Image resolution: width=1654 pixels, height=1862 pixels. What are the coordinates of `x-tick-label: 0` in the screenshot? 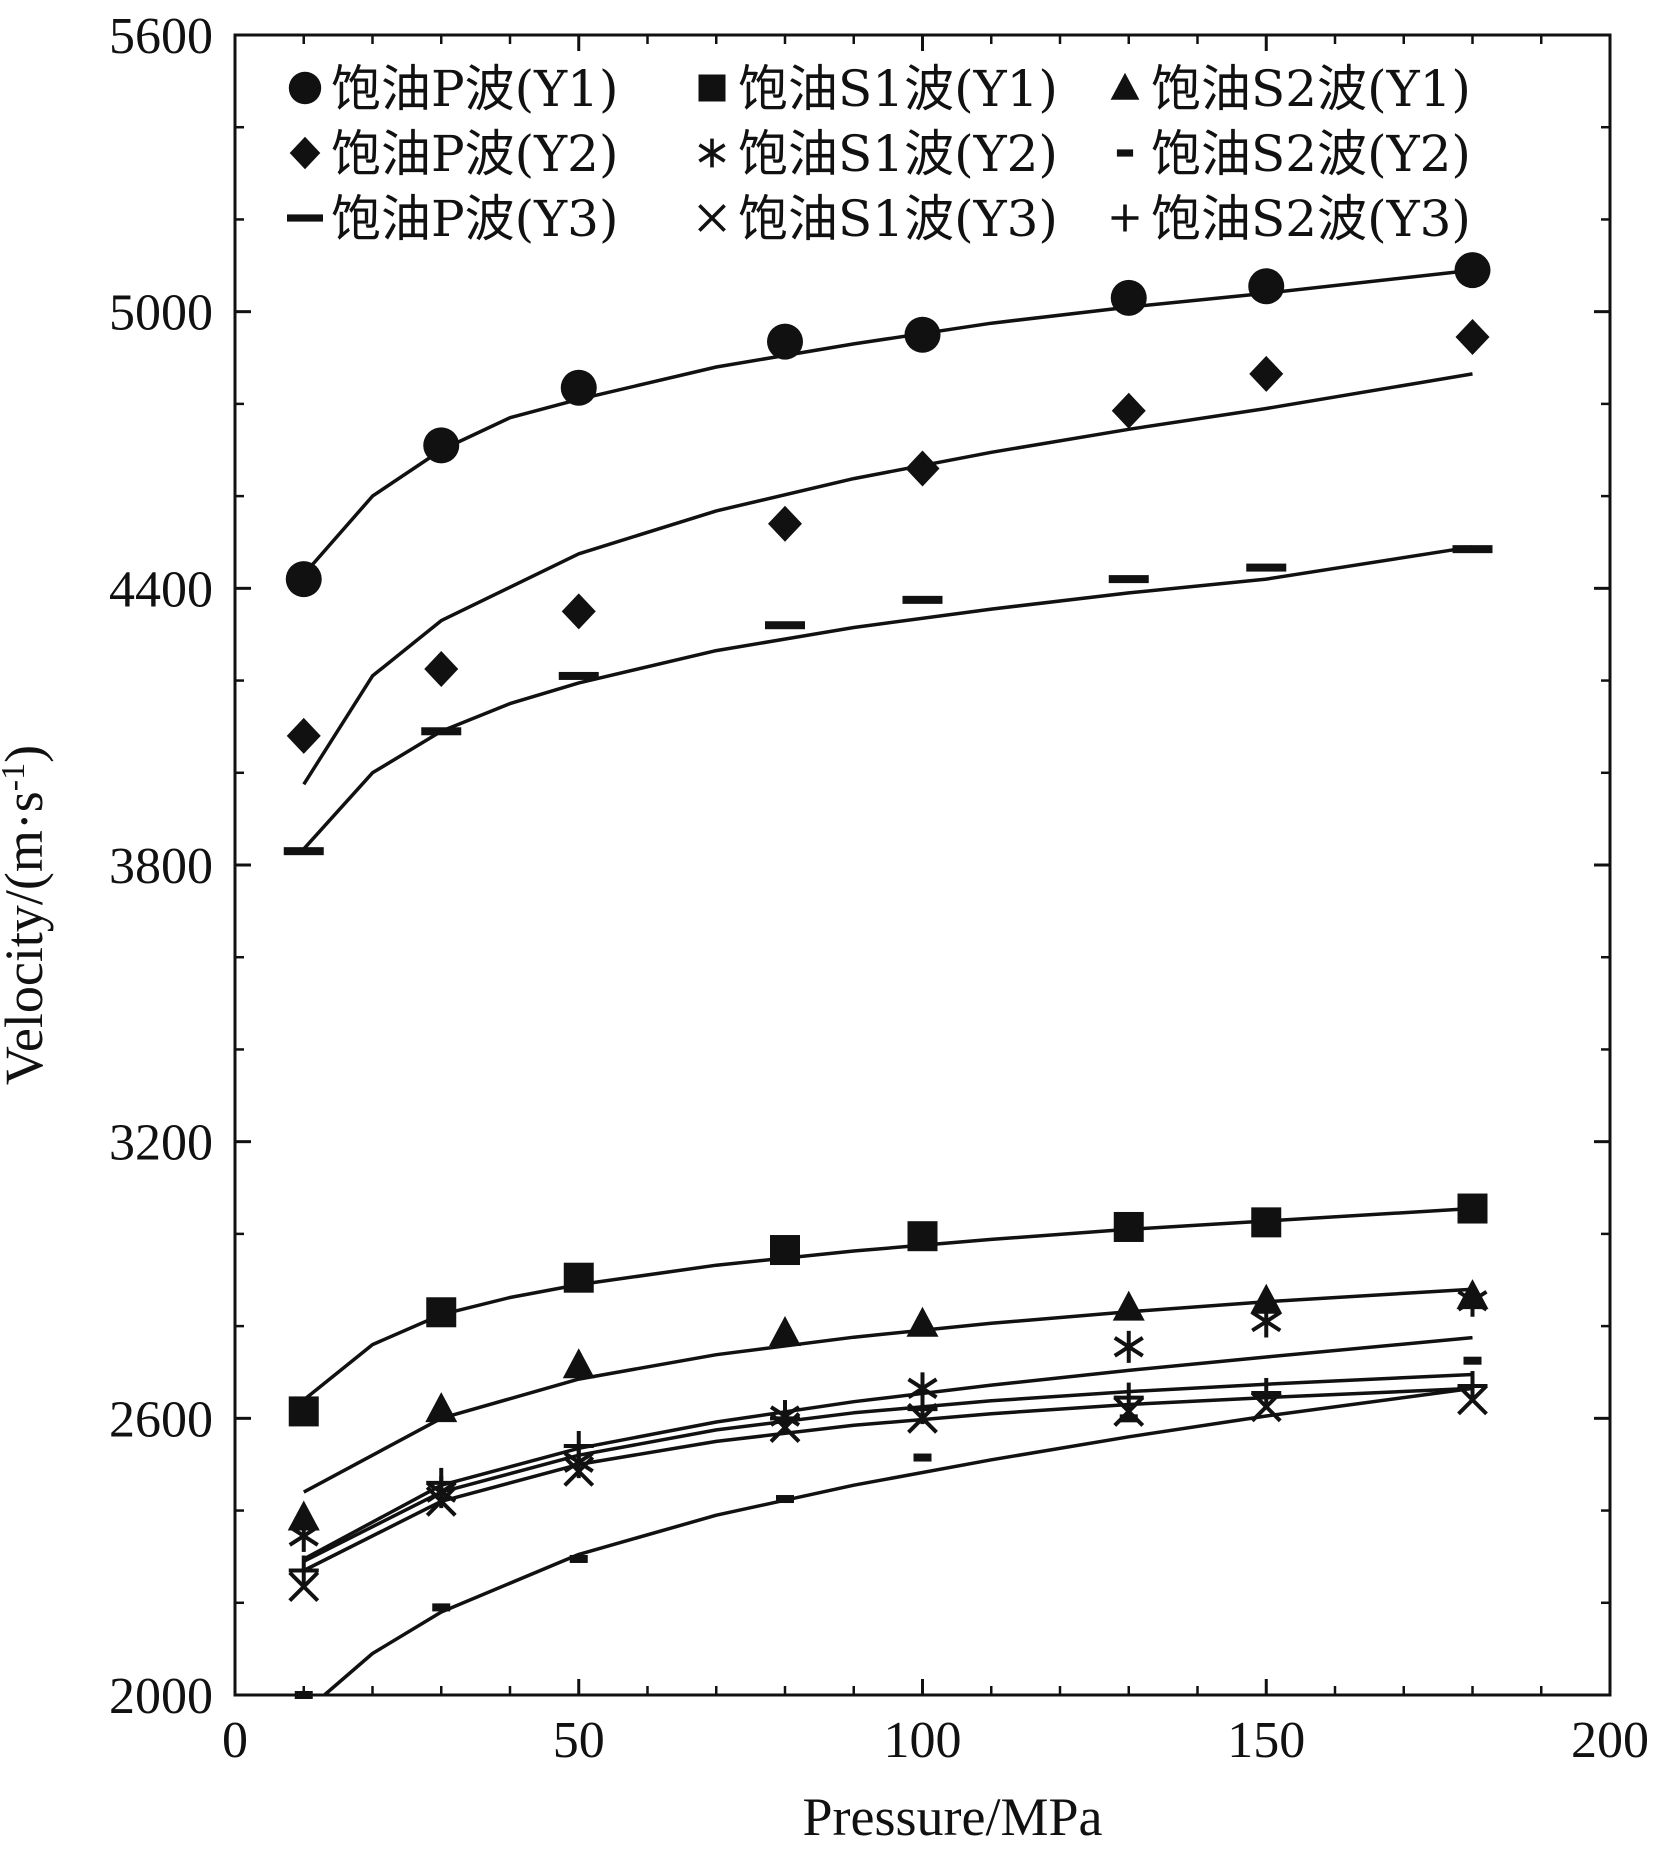 It's located at (235, 1740).